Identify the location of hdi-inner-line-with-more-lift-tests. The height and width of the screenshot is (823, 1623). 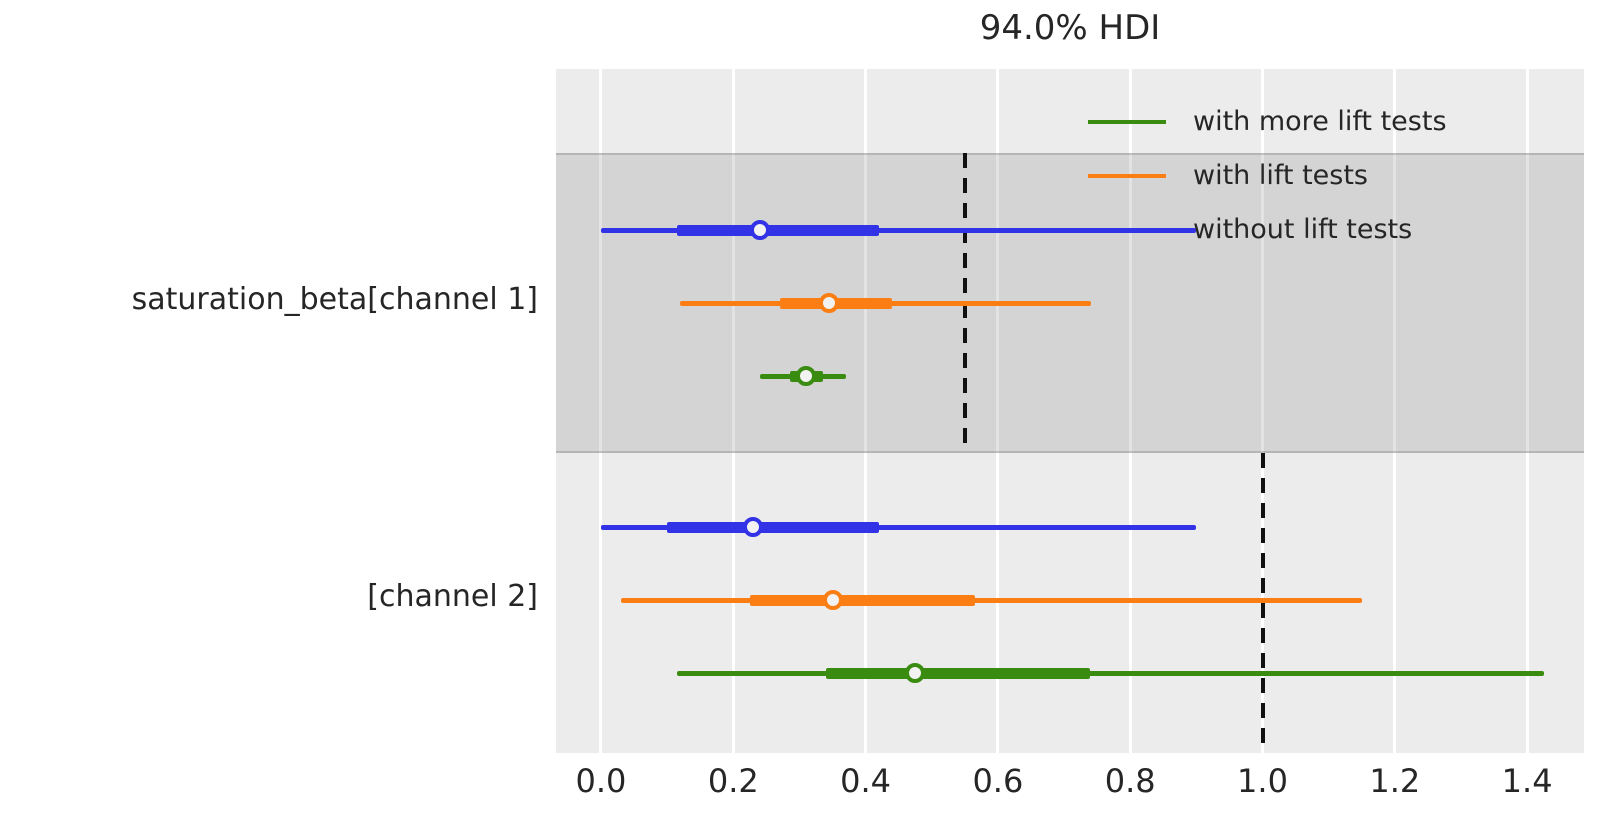
(958, 673).